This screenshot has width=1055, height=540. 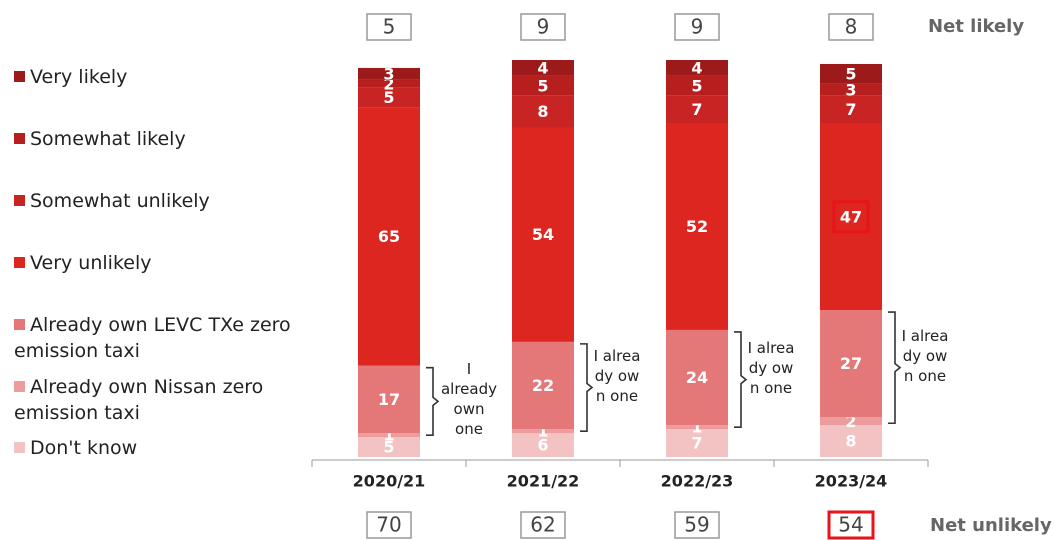 I want to click on net-likely-value: 9, so click(x=697, y=27).